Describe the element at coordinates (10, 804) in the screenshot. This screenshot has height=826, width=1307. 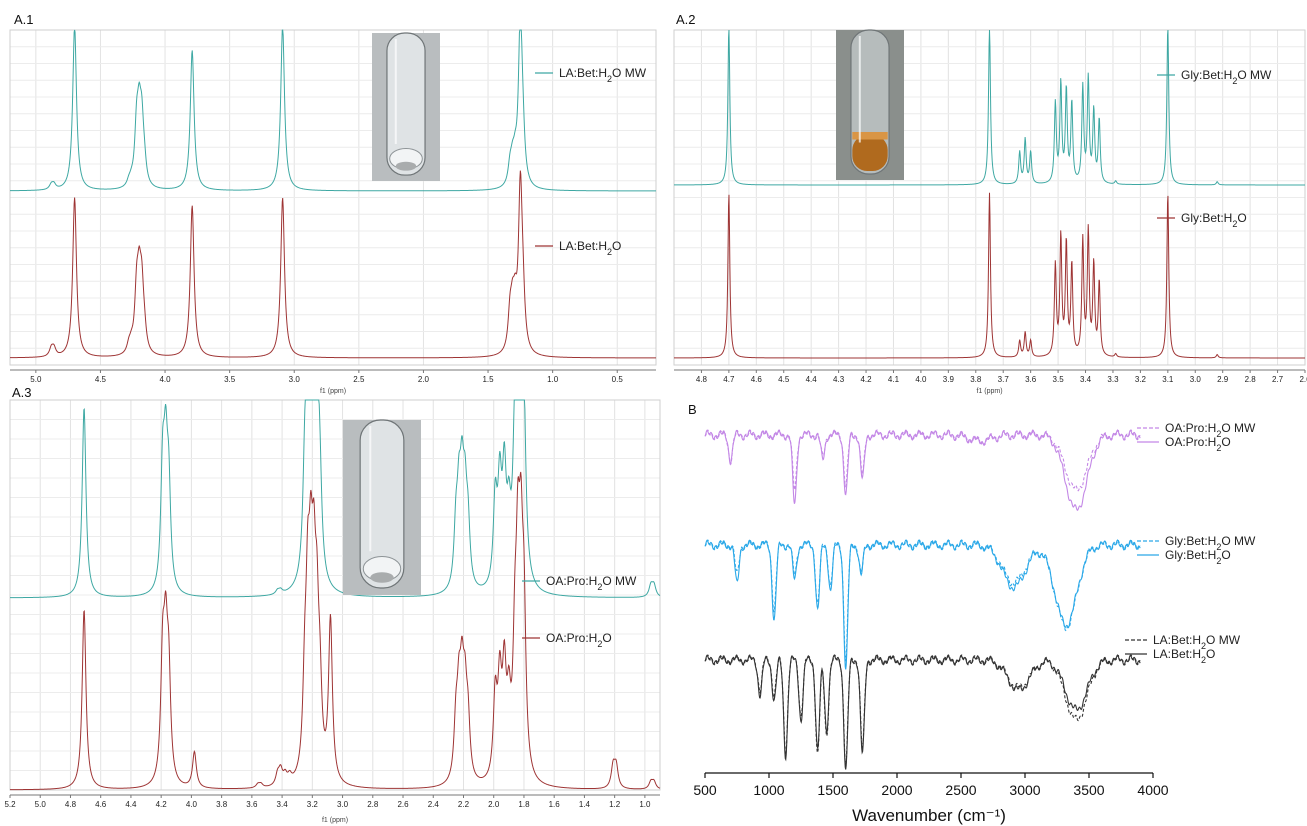
I see `x-tick-label: 5.2` at that location.